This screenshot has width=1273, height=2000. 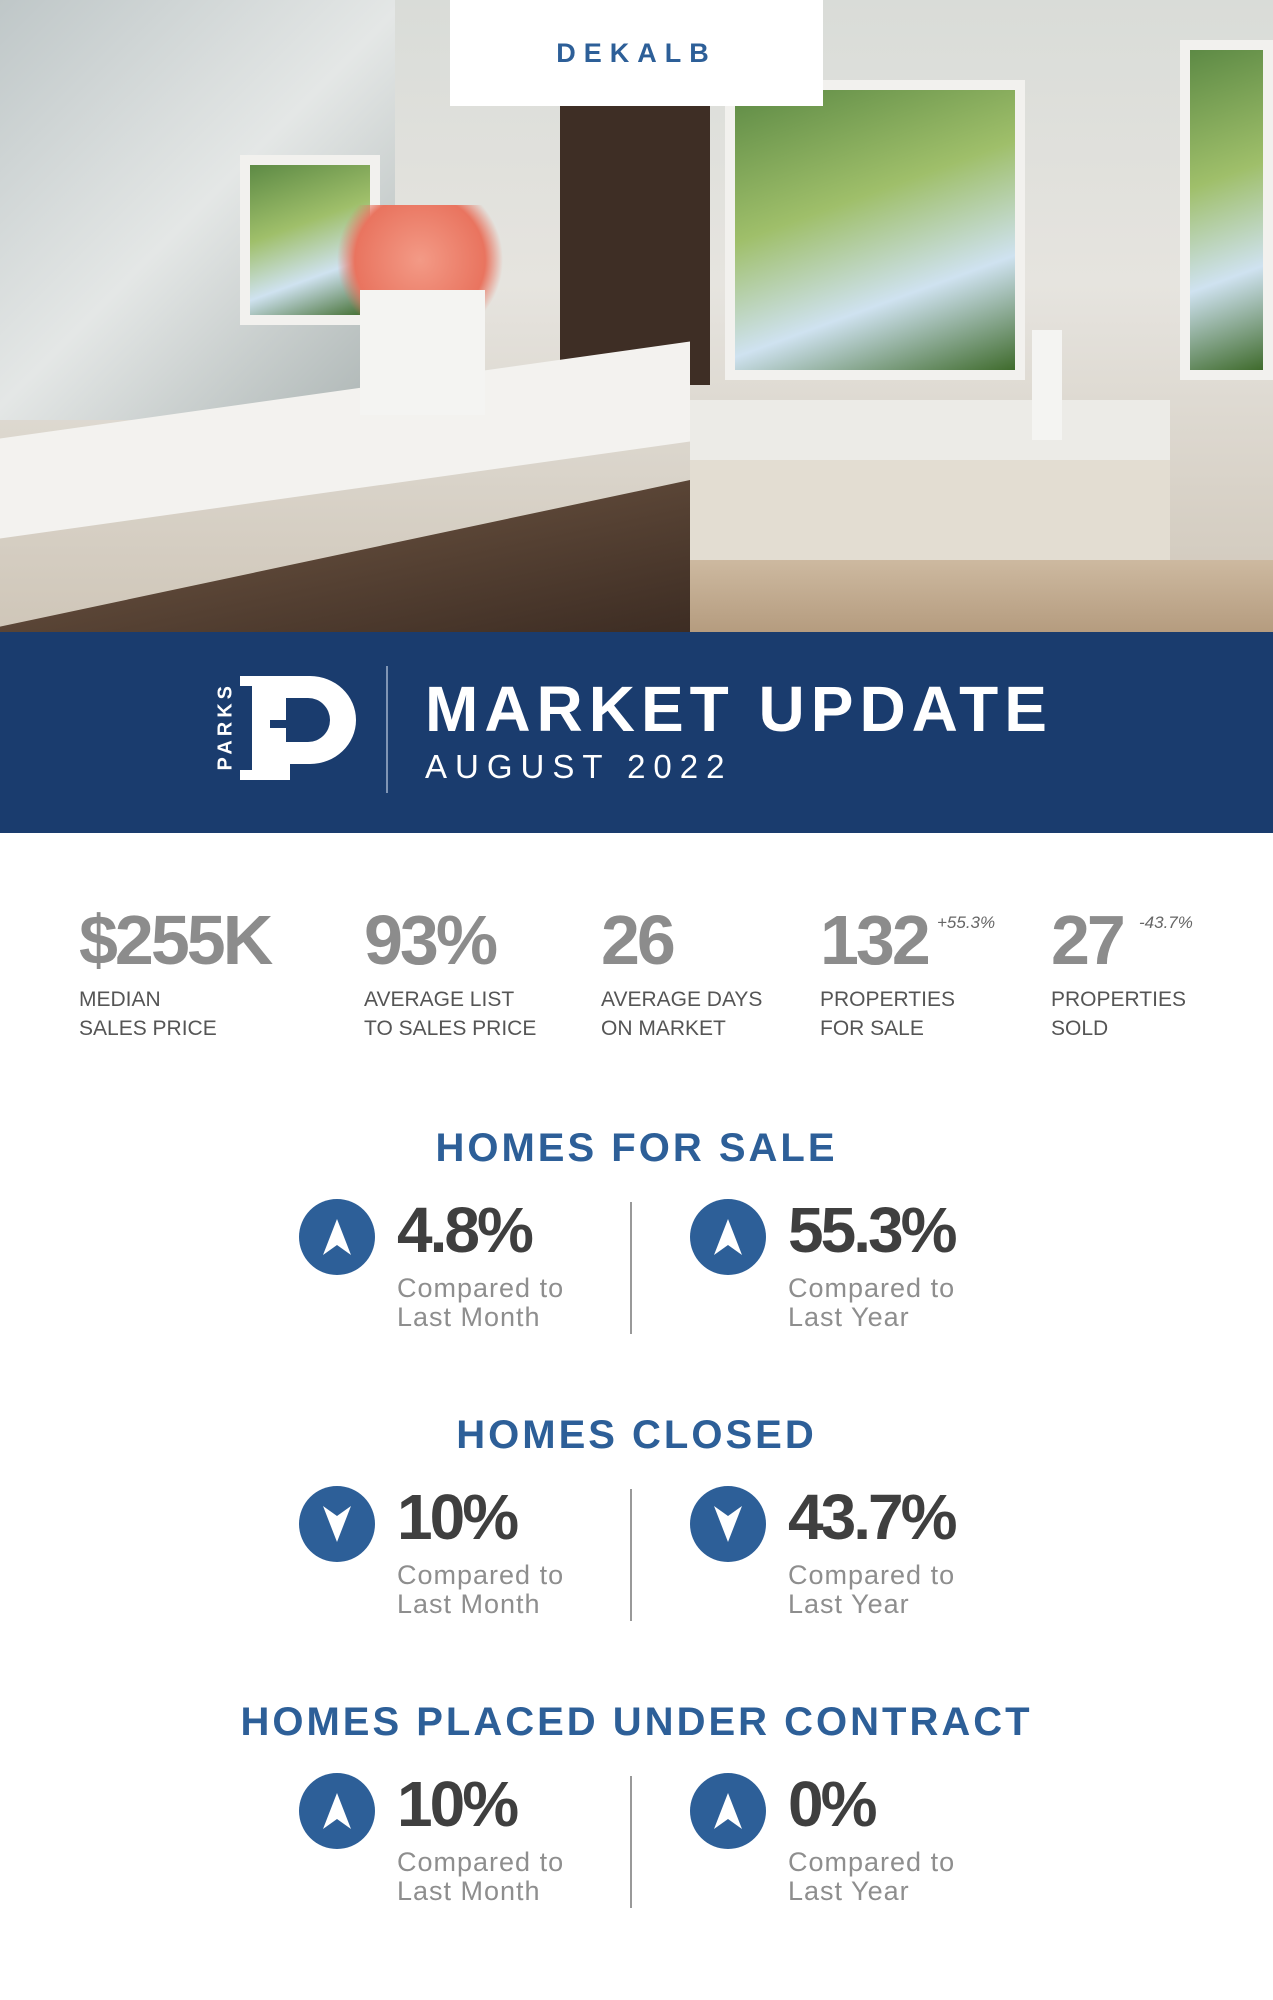 What do you see at coordinates (465, 1230) in the screenshot?
I see `change-value: 4.8%` at bounding box center [465, 1230].